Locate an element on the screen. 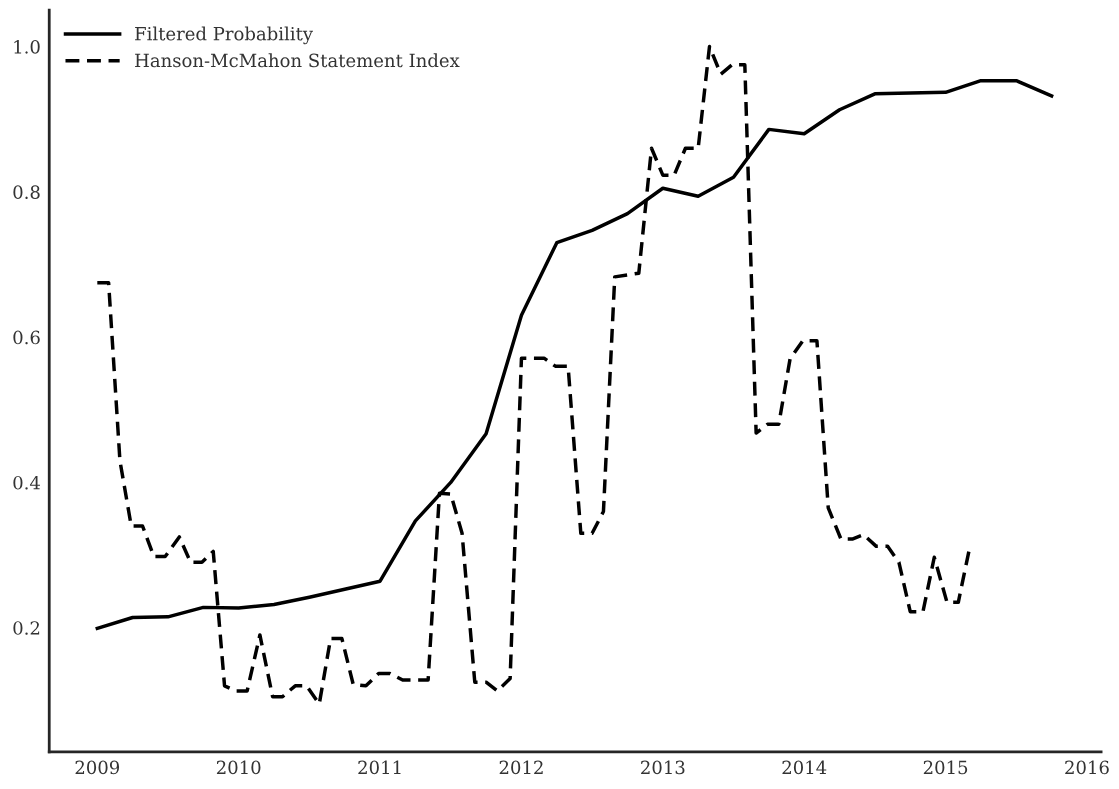 The image size is (1119, 789). x-tick-label: 2009 is located at coordinates (97, 767).